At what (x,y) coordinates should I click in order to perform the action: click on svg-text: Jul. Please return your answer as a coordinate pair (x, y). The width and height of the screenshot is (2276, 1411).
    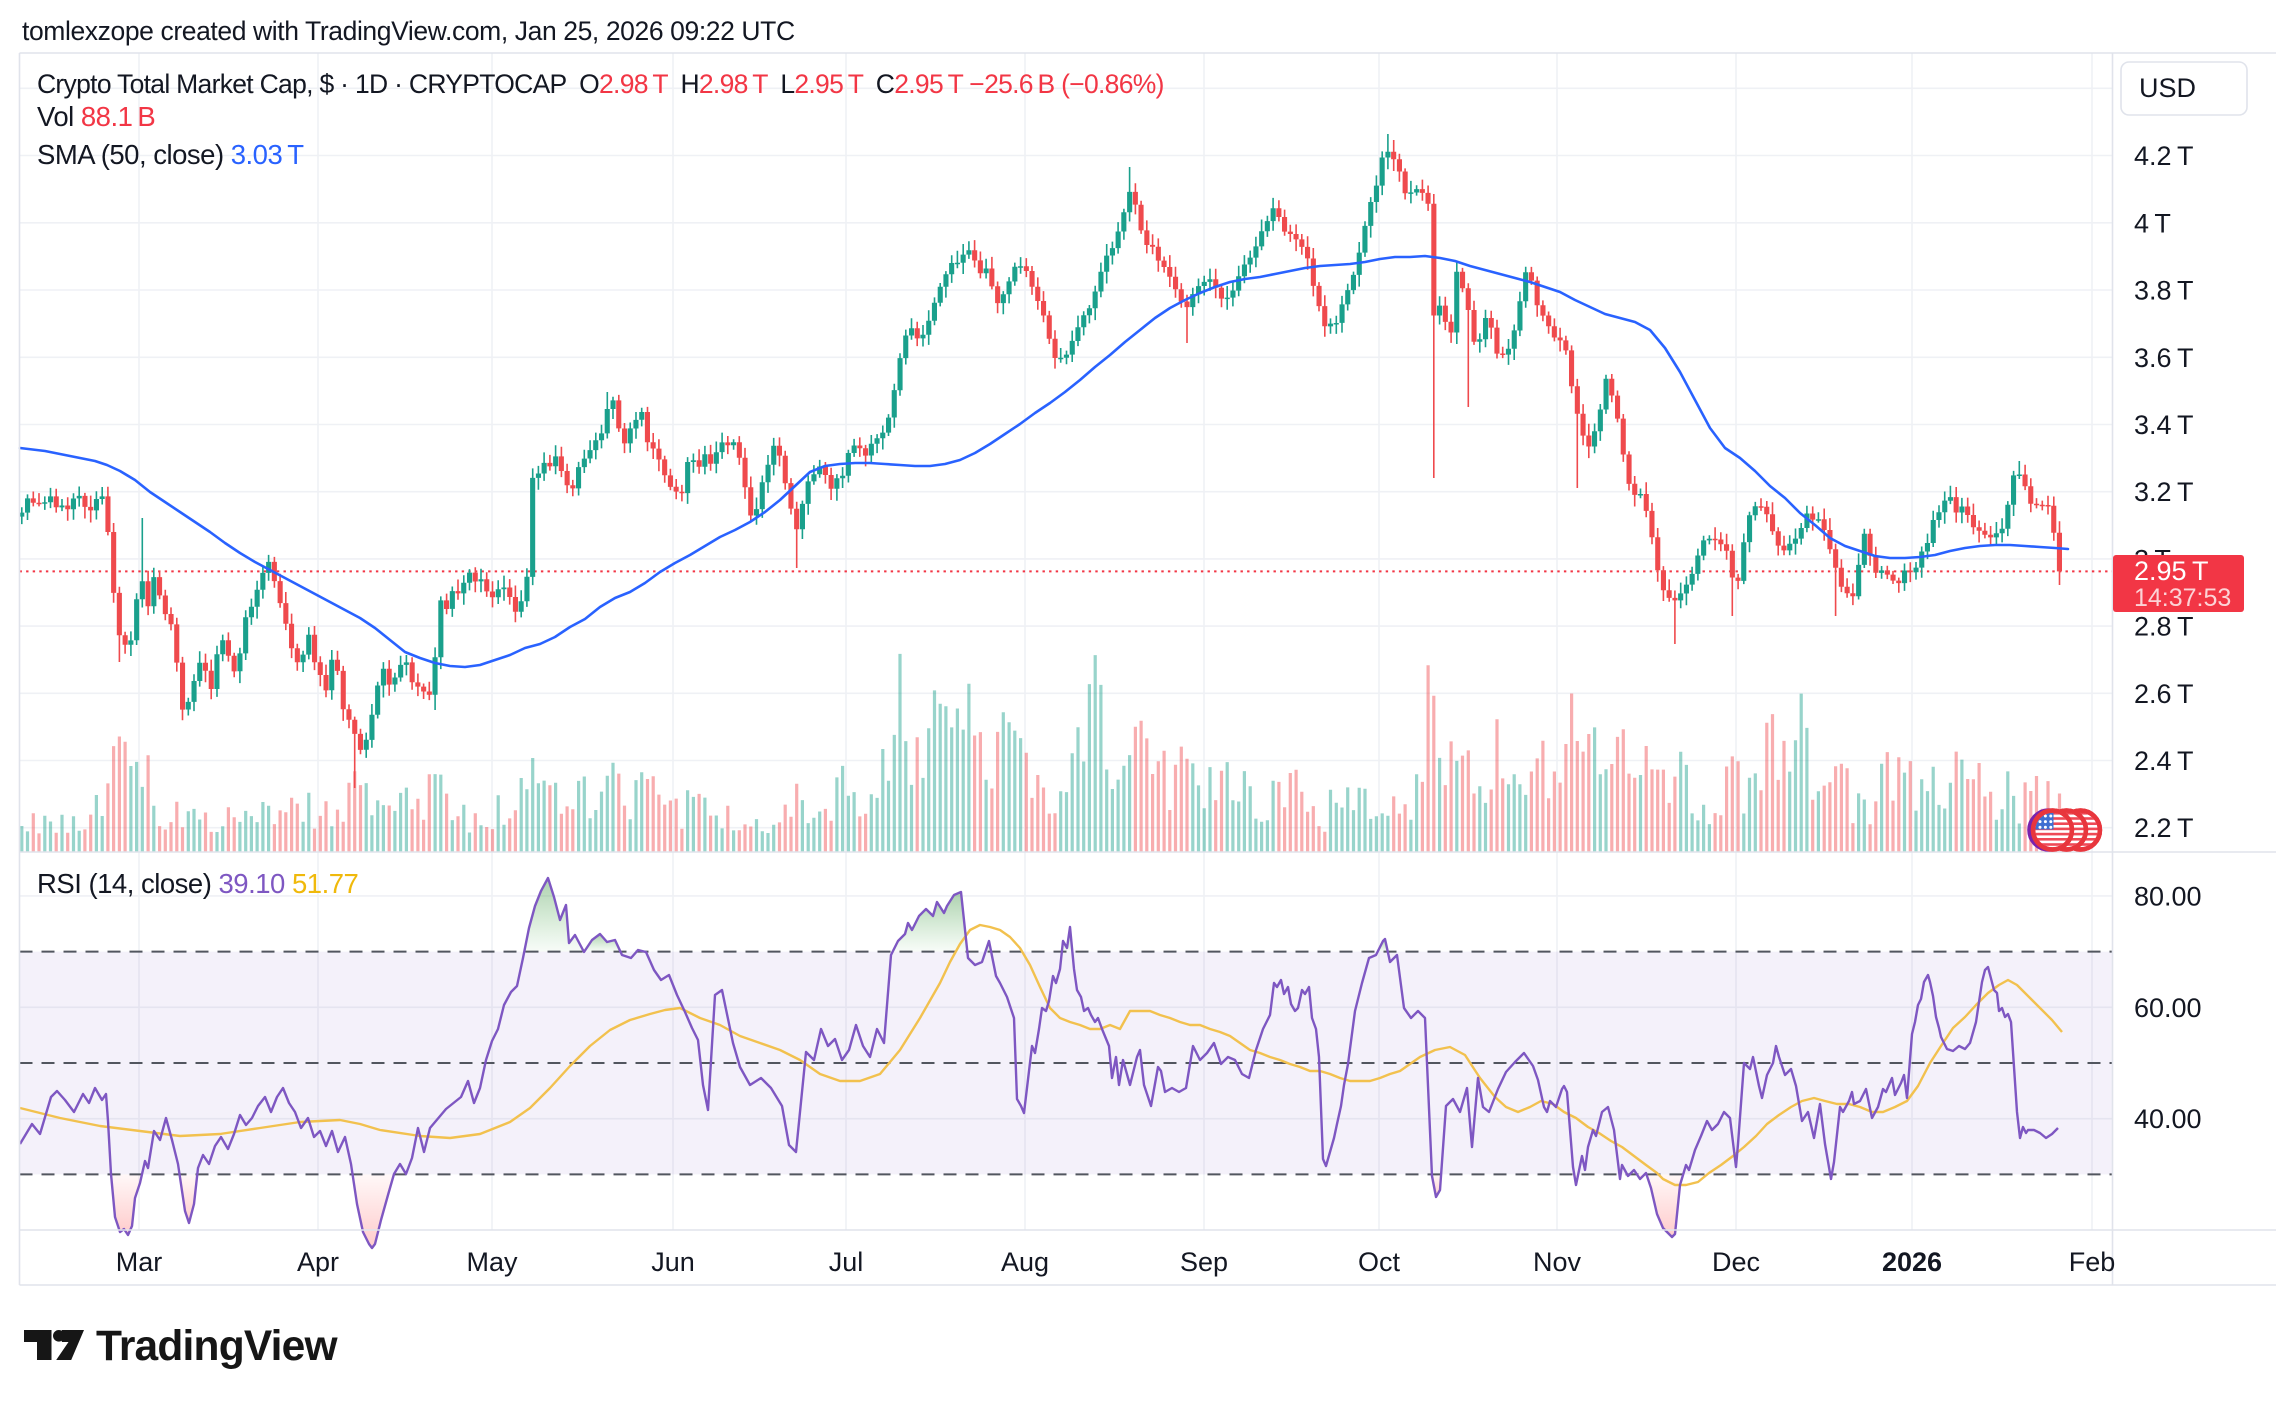
    Looking at the image, I should click on (846, 1262).